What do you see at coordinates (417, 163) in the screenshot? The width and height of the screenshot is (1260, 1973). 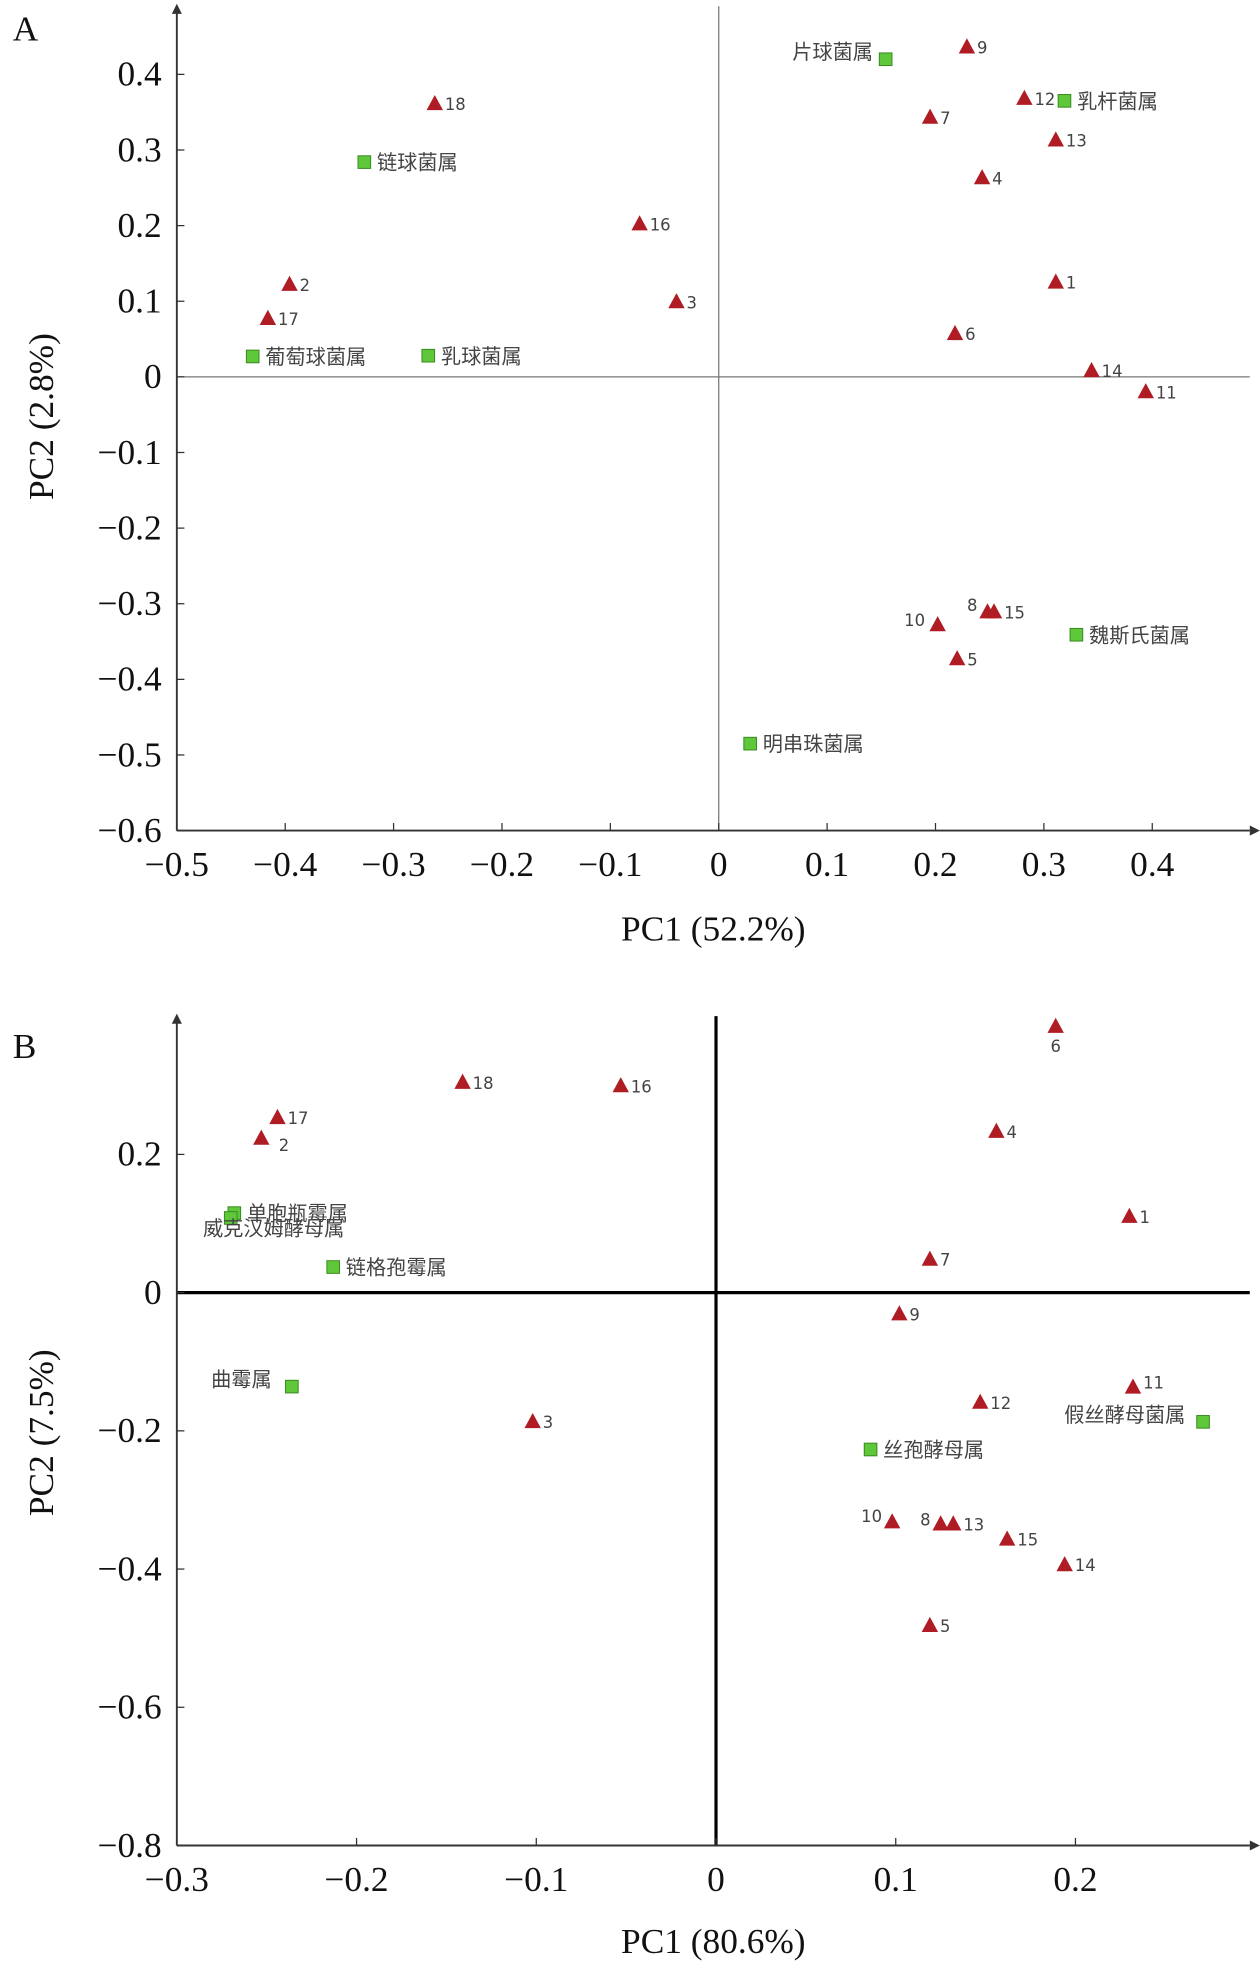 I see `genus-label: 链球菌属` at bounding box center [417, 163].